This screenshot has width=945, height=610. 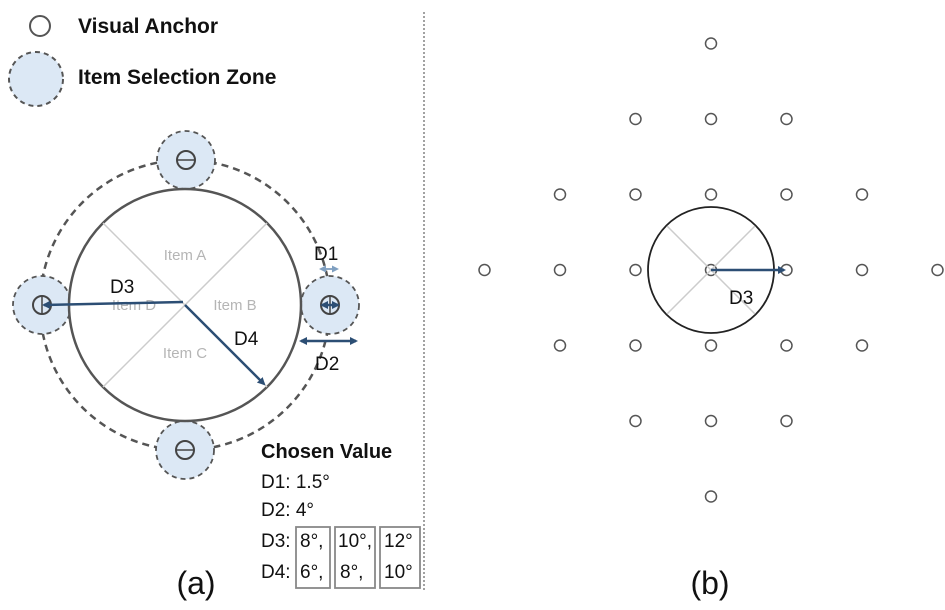 I want to click on d4-value-prefix: D4:, so click(x=276, y=572).